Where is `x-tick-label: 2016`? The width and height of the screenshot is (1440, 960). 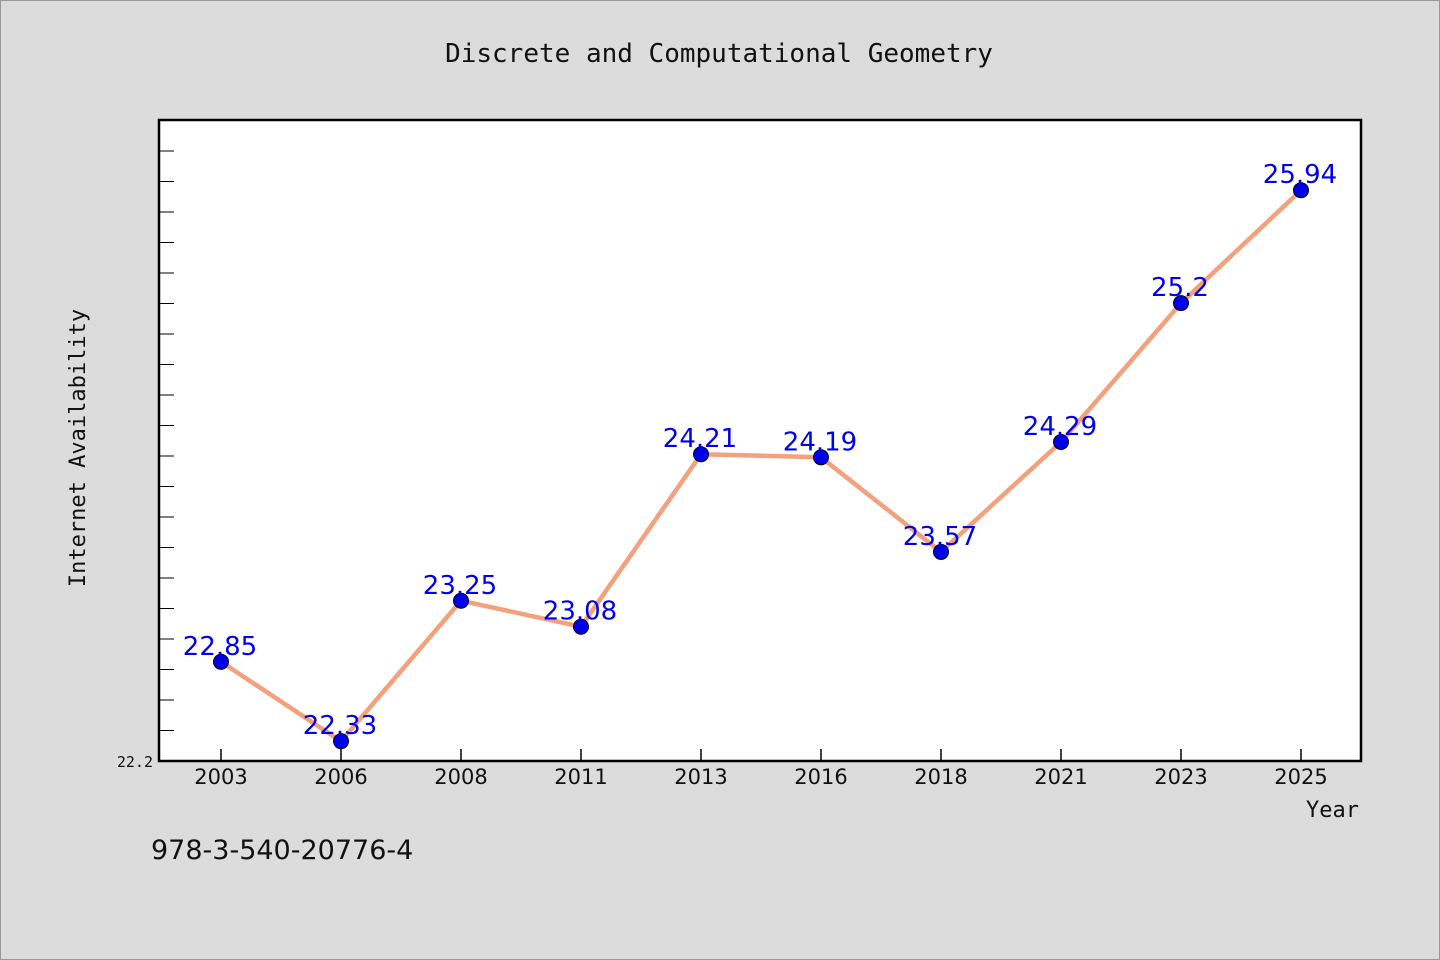
x-tick-label: 2016 is located at coordinates (820, 777).